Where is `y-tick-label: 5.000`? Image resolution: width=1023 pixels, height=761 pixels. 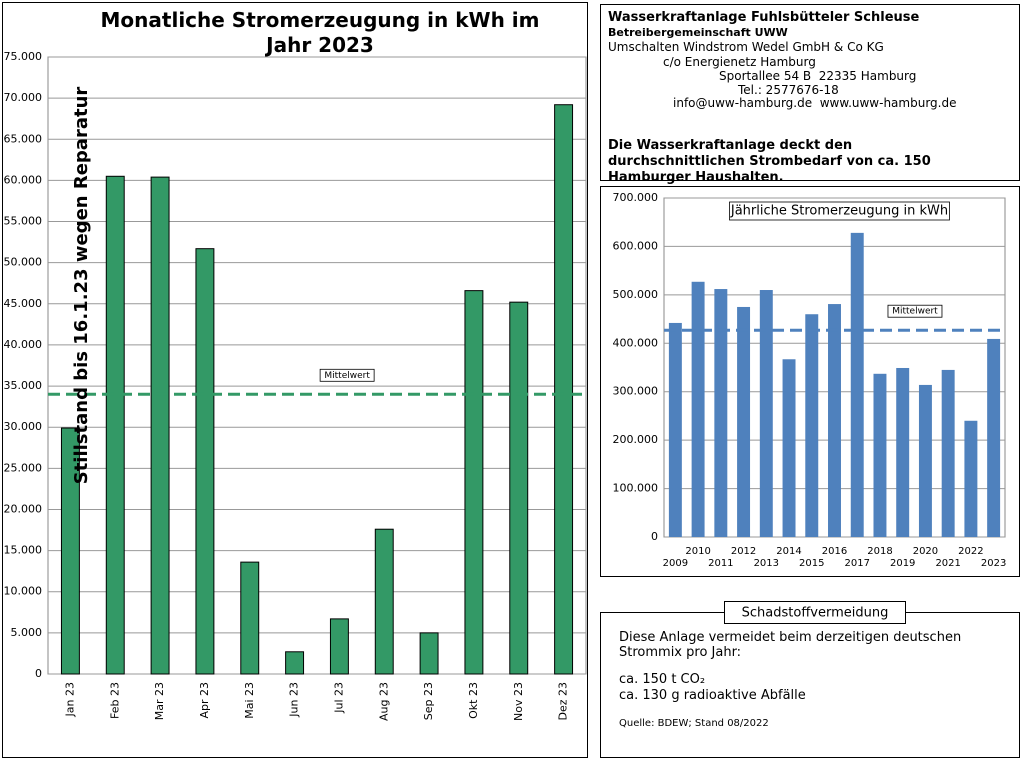 y-tick-label: 5.000 is located at coordinates (27, 632).